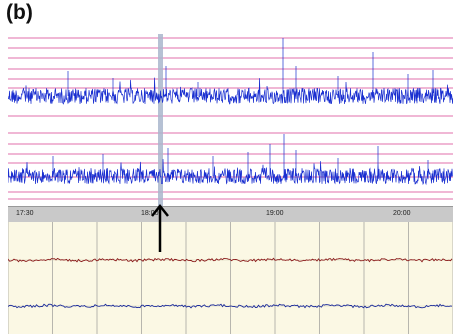 This screenshot has width=453, height=334. Describe the element at coordinates (25, 213) in the screenshot. I see `time-tick: 17:30` at that location.